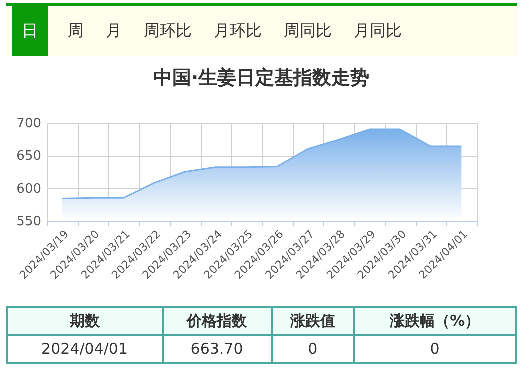  I want to click on text: 涨跌值, so click(313, 321).